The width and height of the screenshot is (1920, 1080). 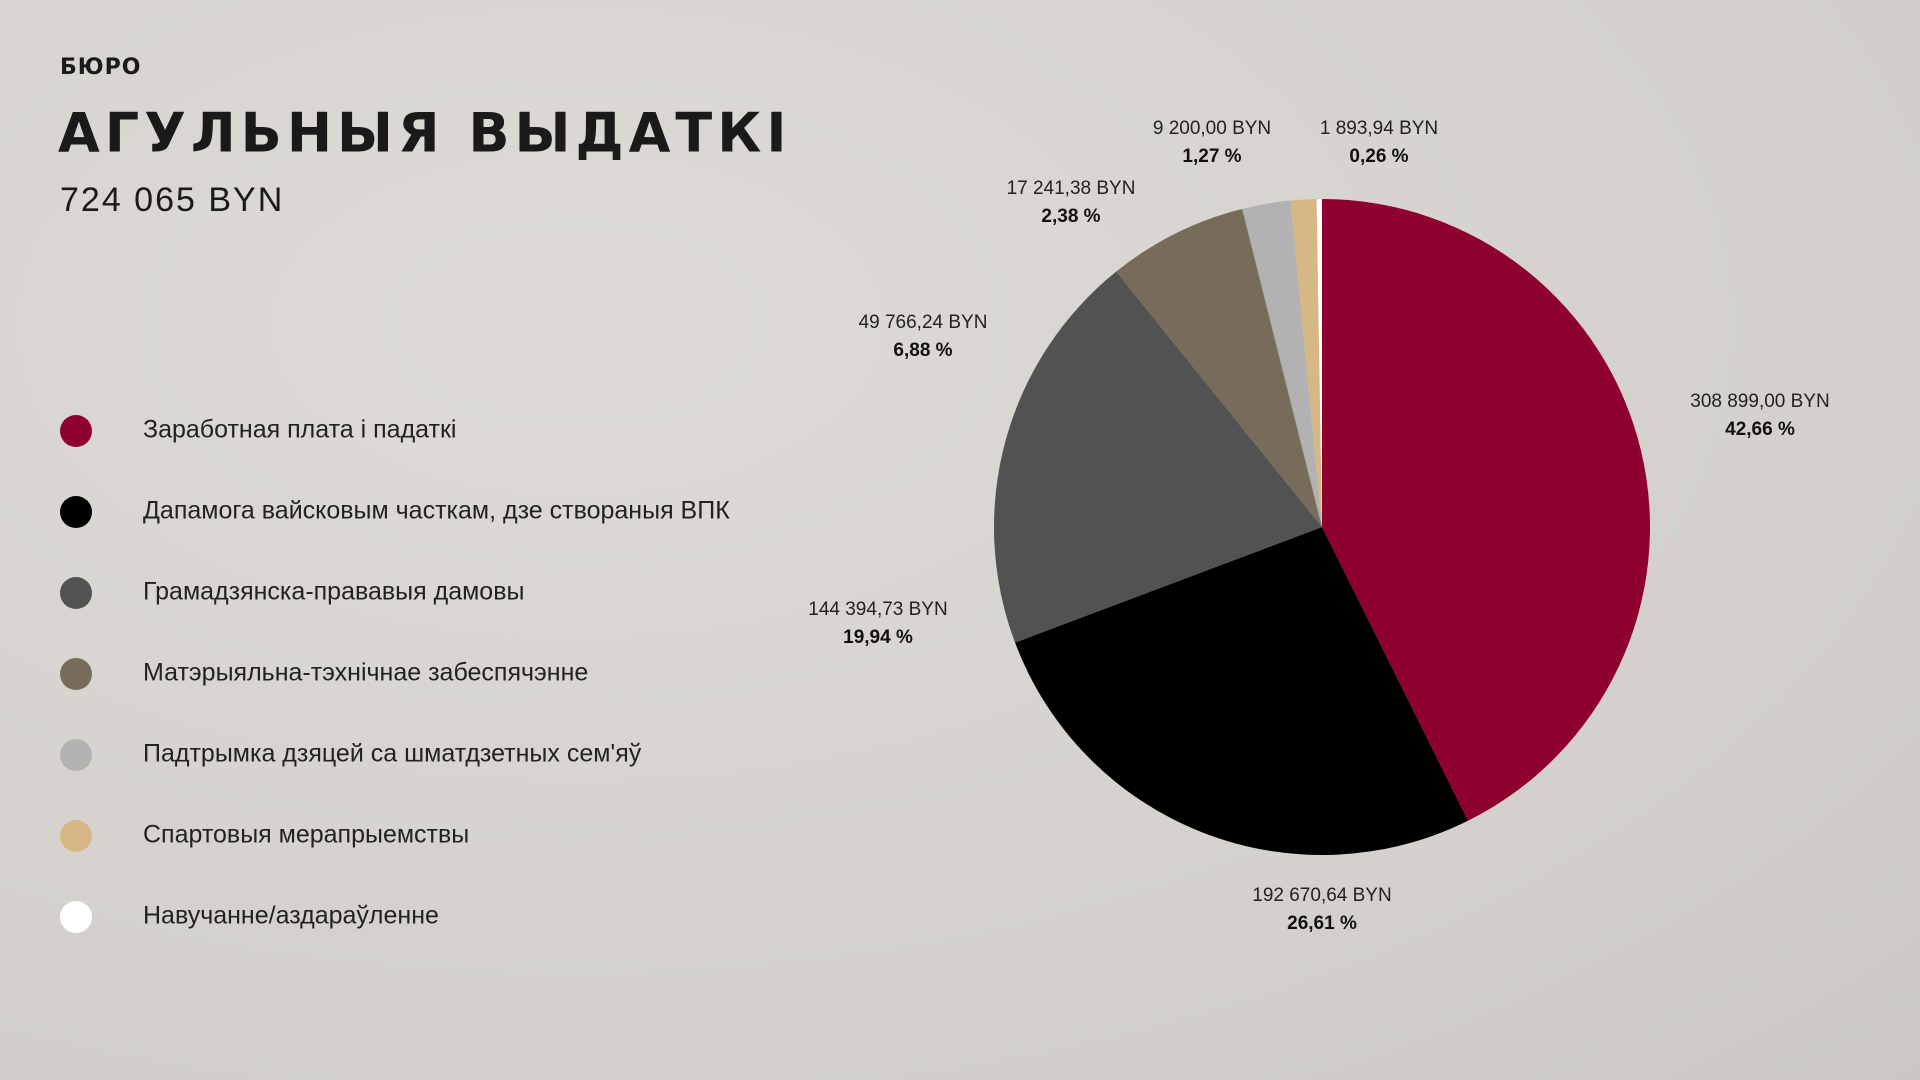 What do you see at coordinates (291, 916) in the screenshot?
I see `legend-label: Навучанне/аздараўленне` at bounding box center [291, 916].